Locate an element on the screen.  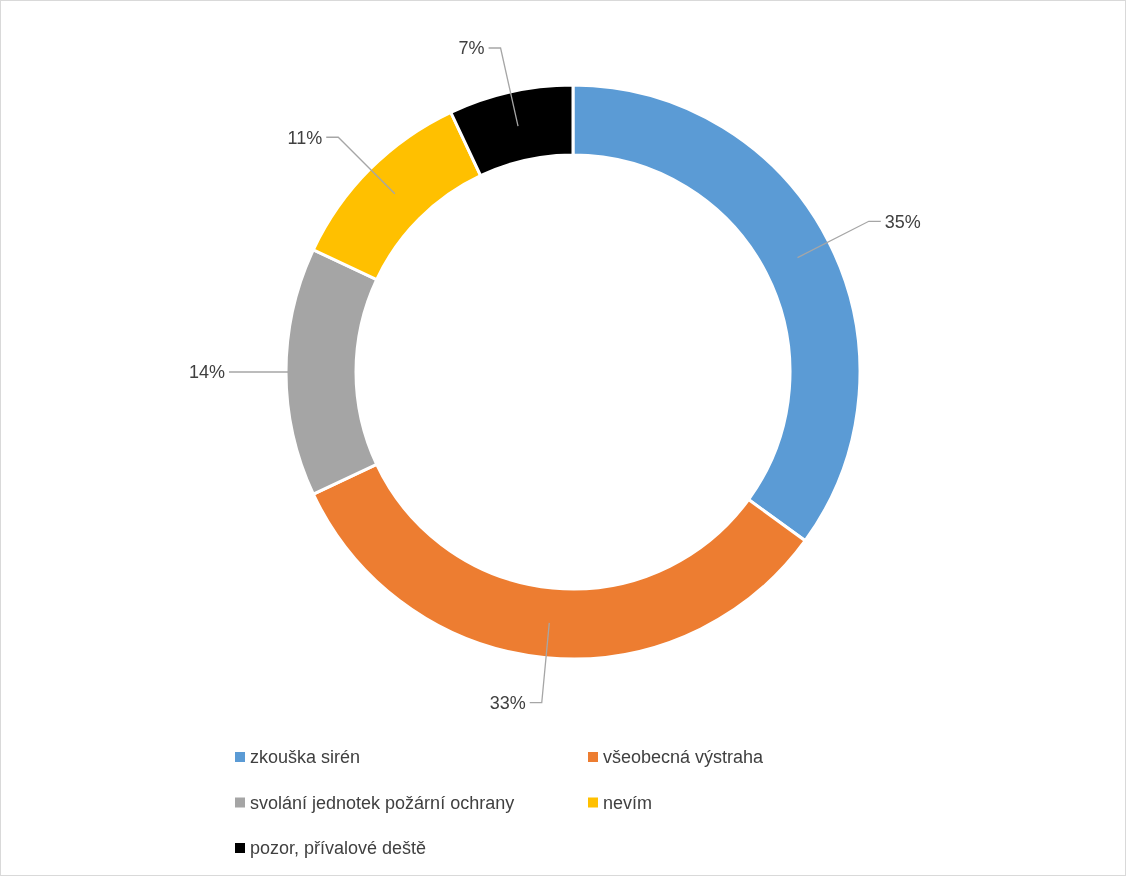
data-label: 35% is located at coordinates (902, 221).